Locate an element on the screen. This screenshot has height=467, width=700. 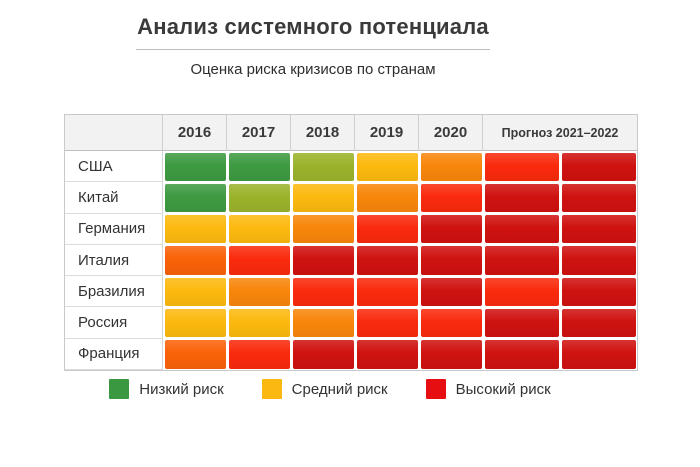
corner-cell is located at coordinates (114, 133).